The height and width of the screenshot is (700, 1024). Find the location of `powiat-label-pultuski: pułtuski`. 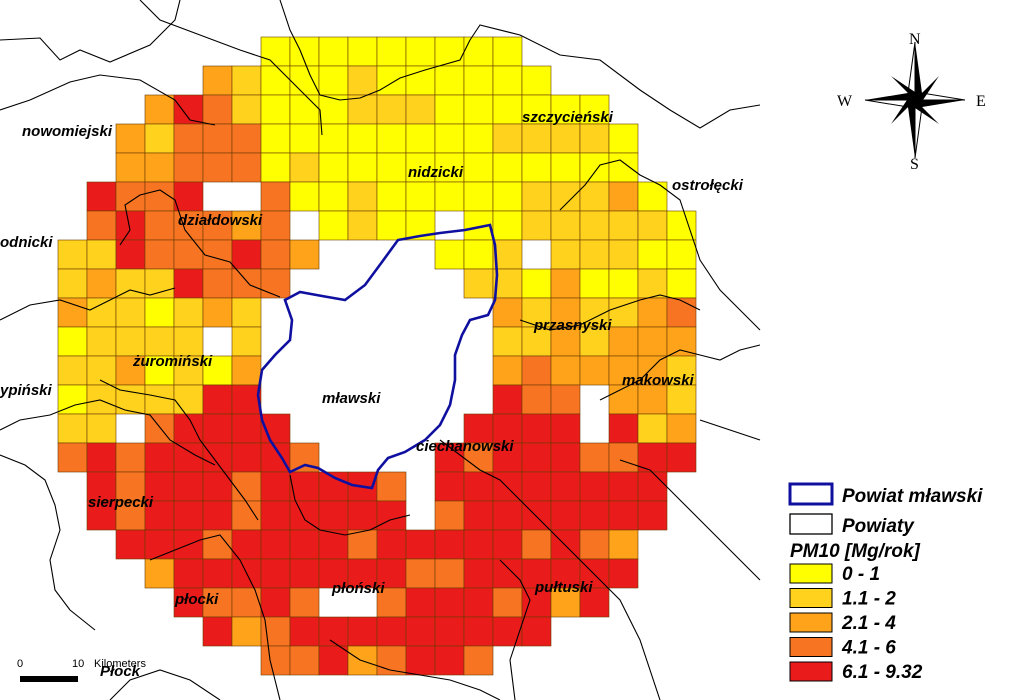

powiat-label-pultuski: pułtuski is located at coordinates (563, 587).